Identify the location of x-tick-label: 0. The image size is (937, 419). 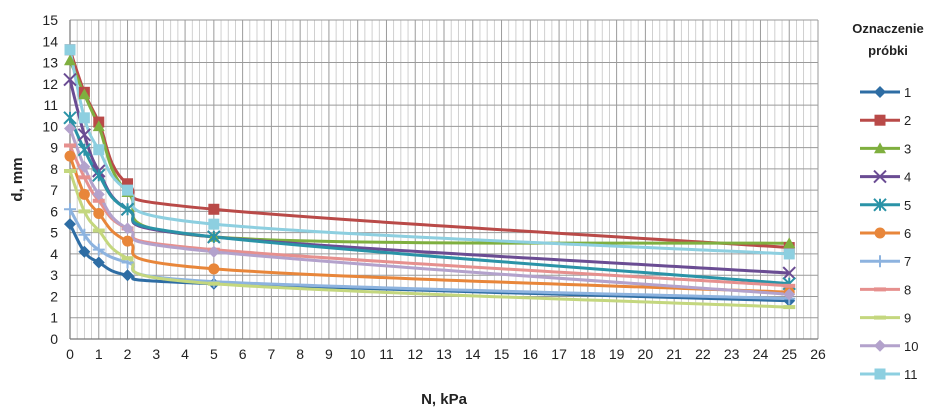
(70, 354).